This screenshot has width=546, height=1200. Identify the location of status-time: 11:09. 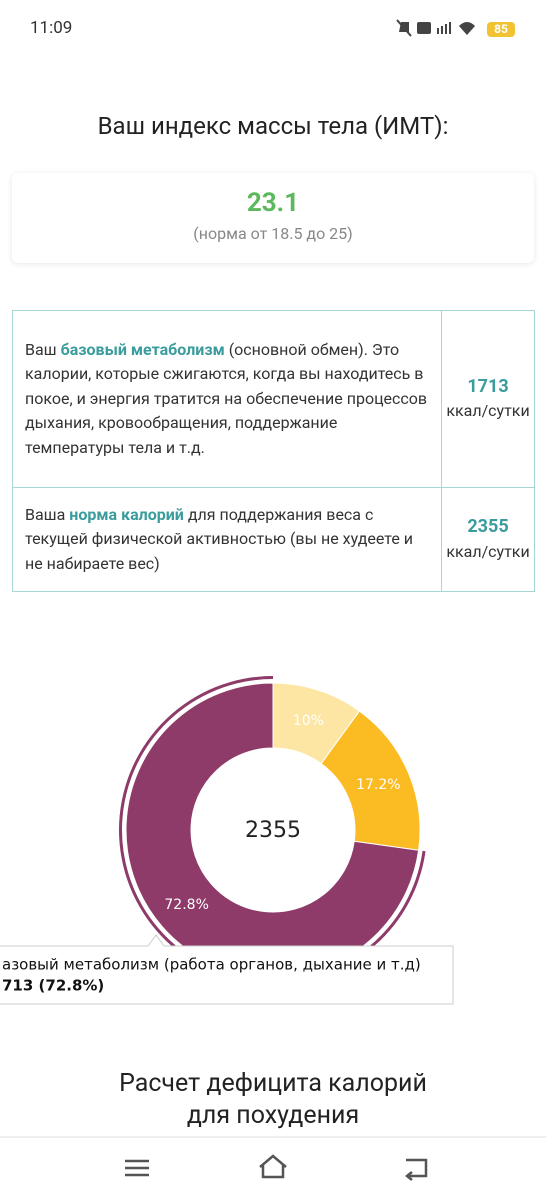
(51, 28).